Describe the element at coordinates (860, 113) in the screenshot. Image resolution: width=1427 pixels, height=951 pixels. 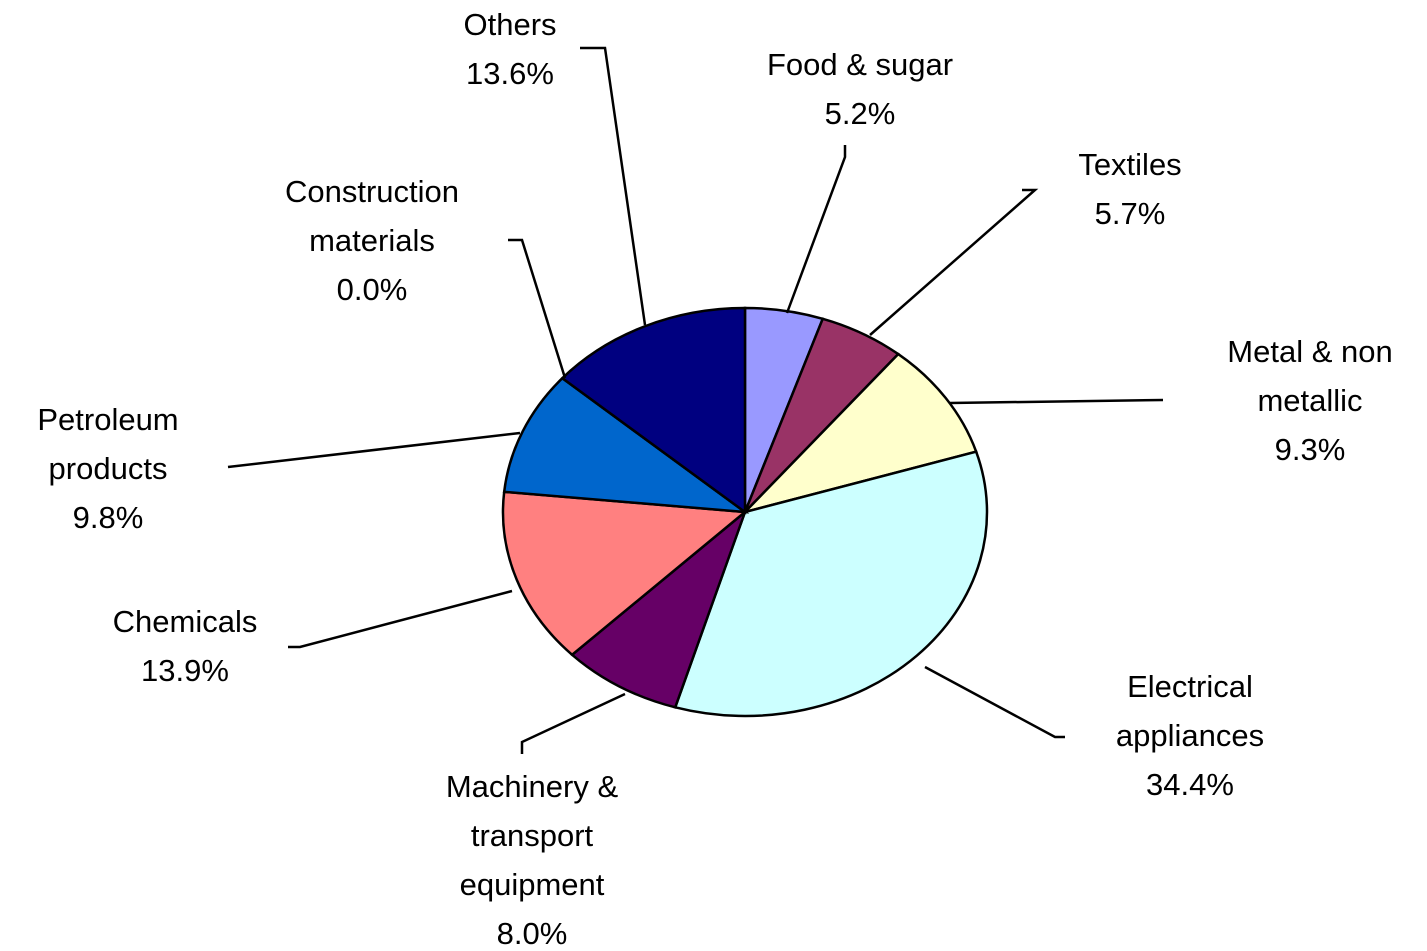
I see `value-label: 5.2%` at that location.